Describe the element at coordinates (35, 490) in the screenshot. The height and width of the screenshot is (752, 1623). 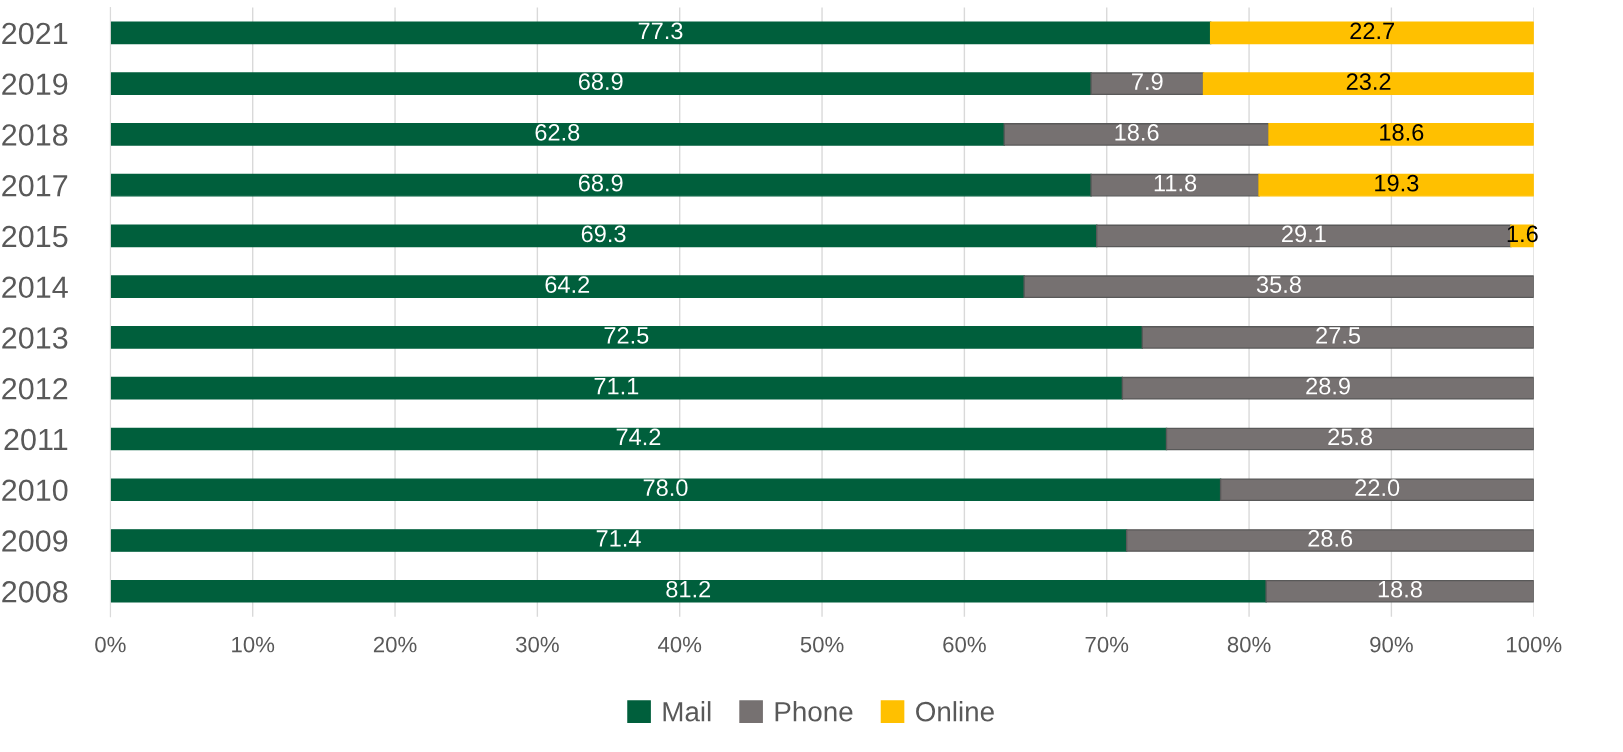
I see `y-tick-label: 2010` at that location.